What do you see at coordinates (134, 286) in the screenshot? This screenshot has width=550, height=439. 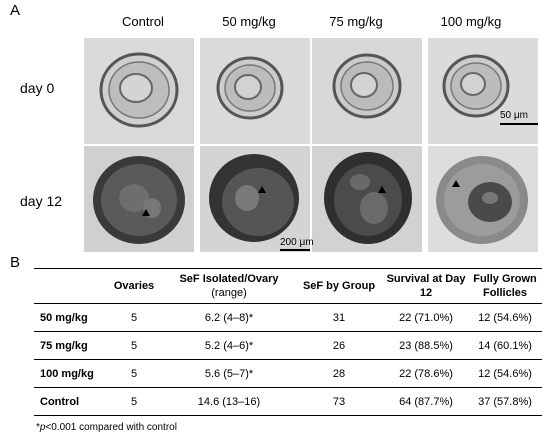 I see `header-ovaries: Ovaries` at bounding box center [134, 286].